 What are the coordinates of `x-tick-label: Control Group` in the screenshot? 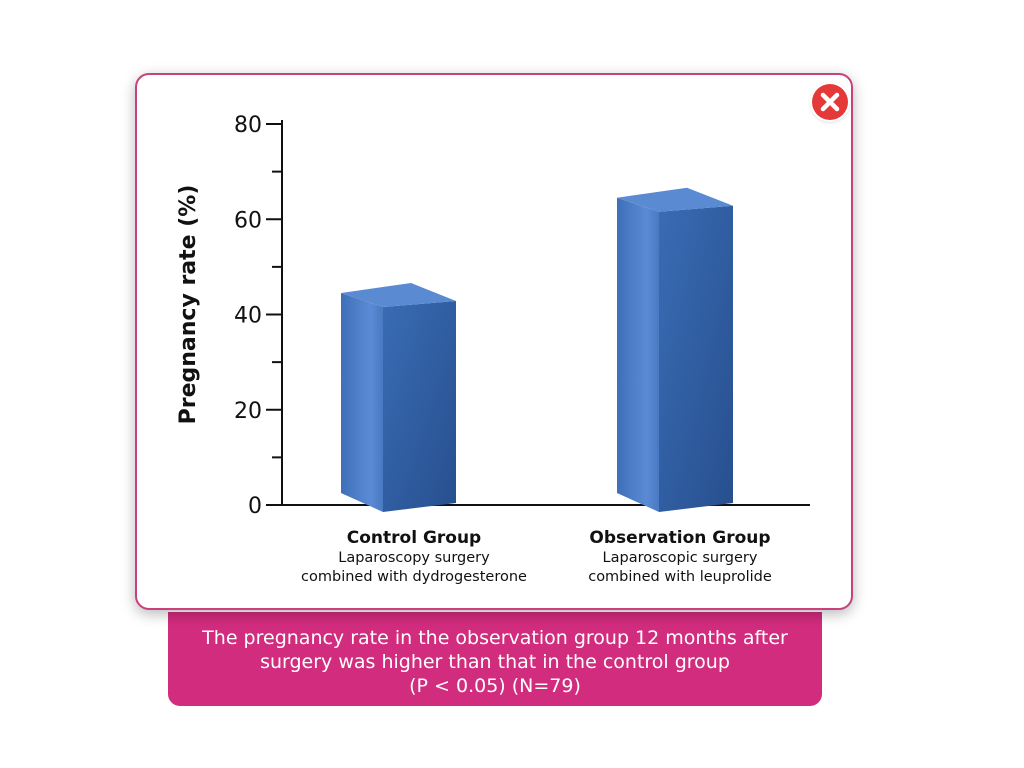 It's located at (414, 538).